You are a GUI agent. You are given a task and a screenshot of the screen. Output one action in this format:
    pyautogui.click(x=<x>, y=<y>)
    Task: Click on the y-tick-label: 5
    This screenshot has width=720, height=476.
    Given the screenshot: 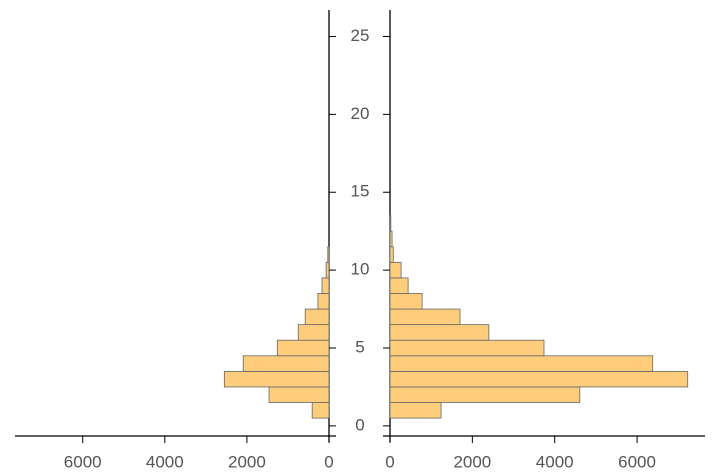 What is the action you would take?
    pyautogui.click(x=359, y=346)
    